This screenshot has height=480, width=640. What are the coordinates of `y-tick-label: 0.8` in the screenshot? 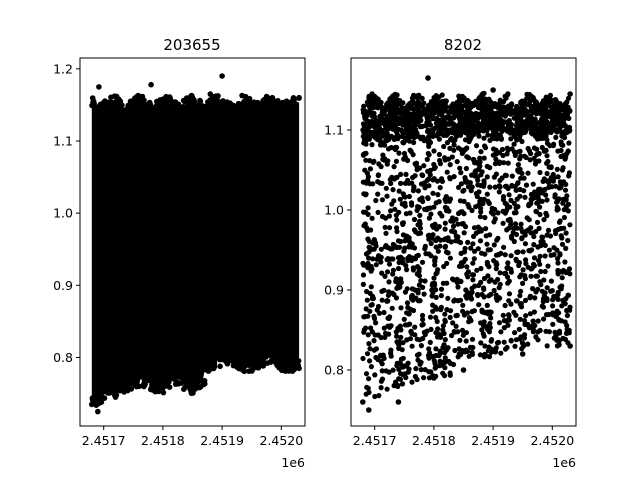 It's located at (334, 370).